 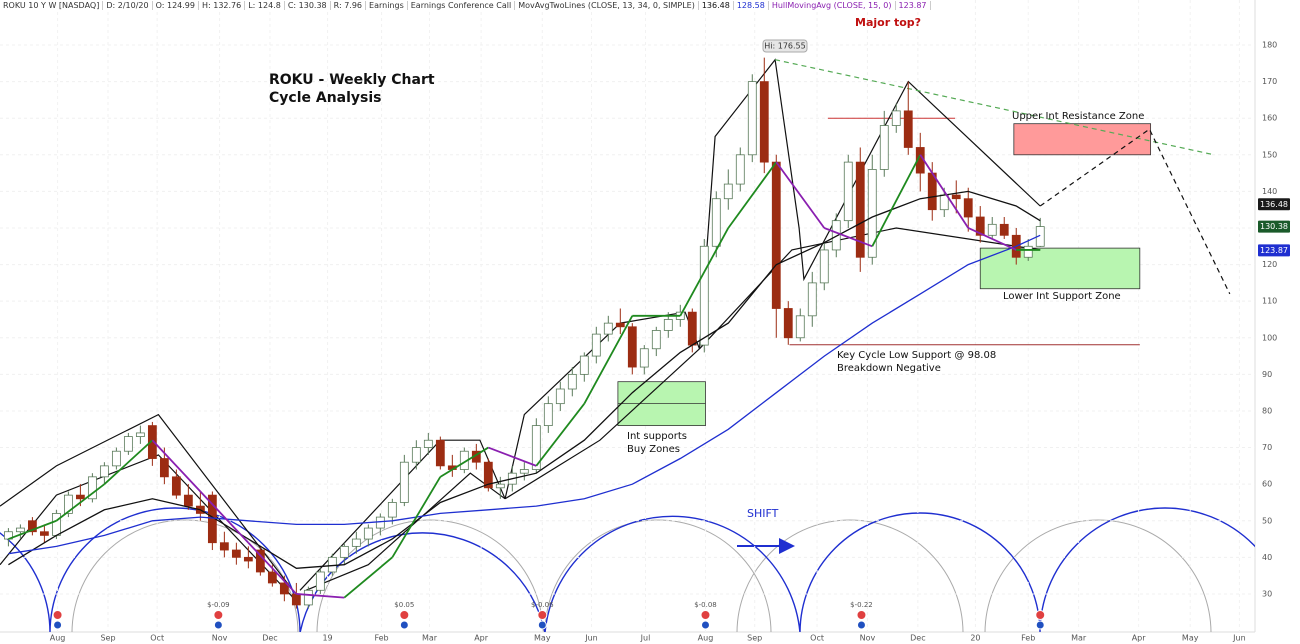 What do you see at coordinates (1267, 484) in the screenshot?
I see `y-tick-label: 60` at bounding box center [1267, 484].